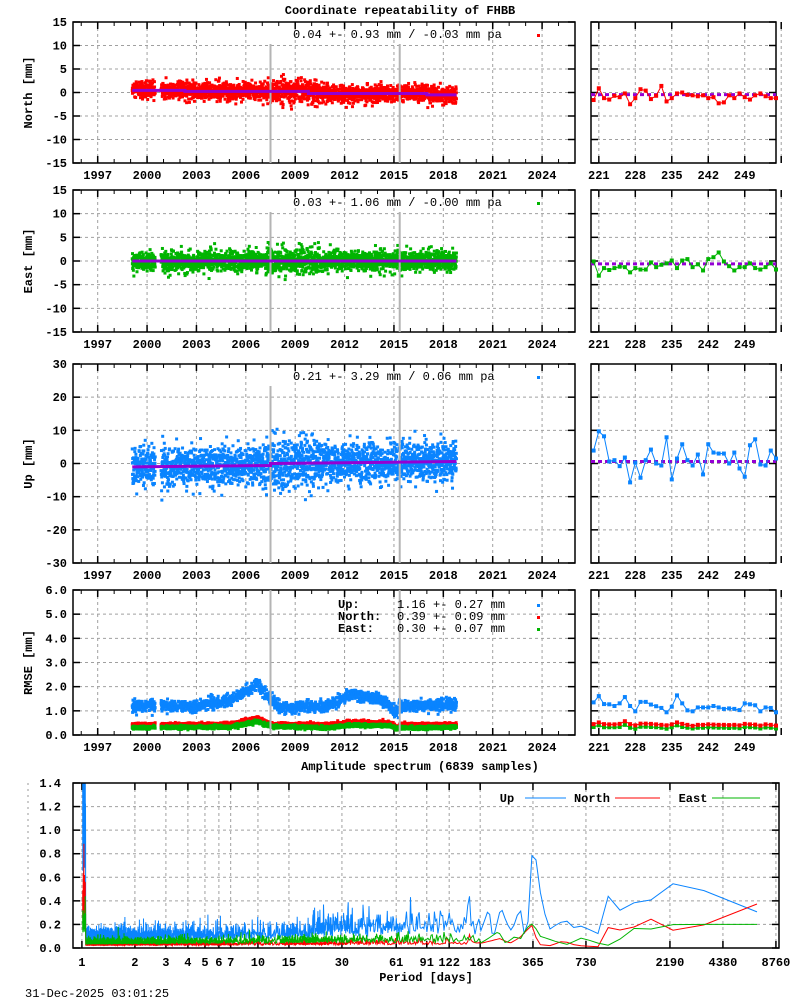 Image resolution: width=800 pixels, height=1000 pixels. Describe the element at coordinates (635, 176) in the screenshot. I see `x-tick-label: 228` at that location.